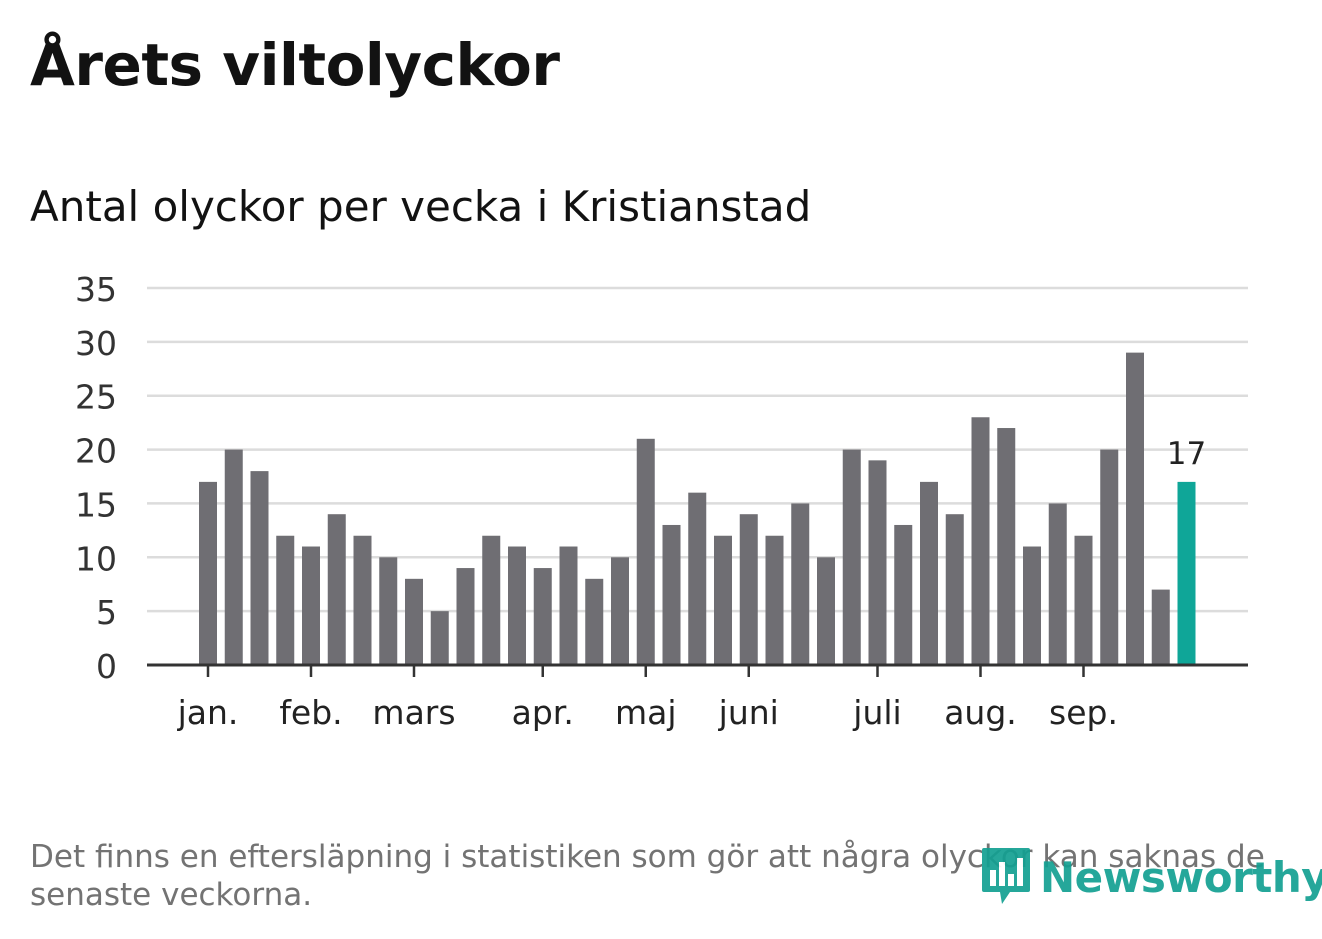 The image size is (1322, 939). Describe the element at coordinates (106, 612) in the screenshot. I see `y-tick-label-5: 5` at that location.